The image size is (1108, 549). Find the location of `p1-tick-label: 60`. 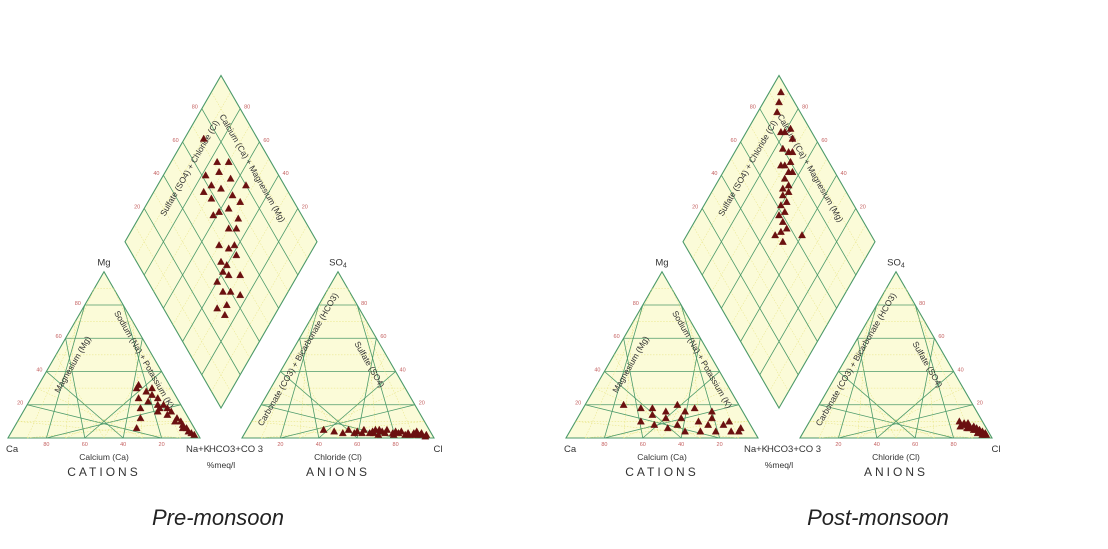

p1-tick-label: 60 is located at coordinates (824, 141).